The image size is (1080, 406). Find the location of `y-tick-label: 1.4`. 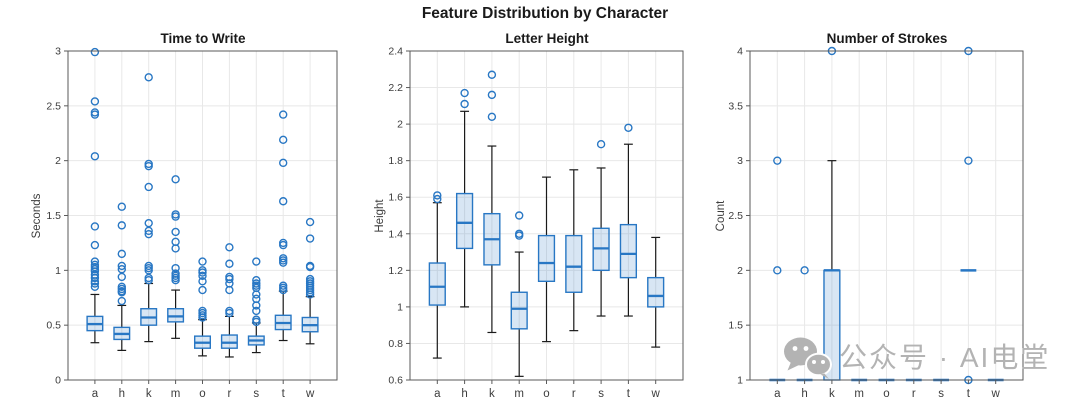

y-tick-label: 1.4 is located at coordinates (395, 234).